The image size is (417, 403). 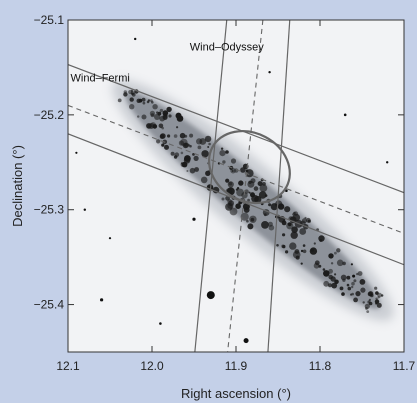 What do you see at coordinates (49, 210) in the screenshot?
I see `y-tick-label: −25.3` at bounding box center [49, 210].